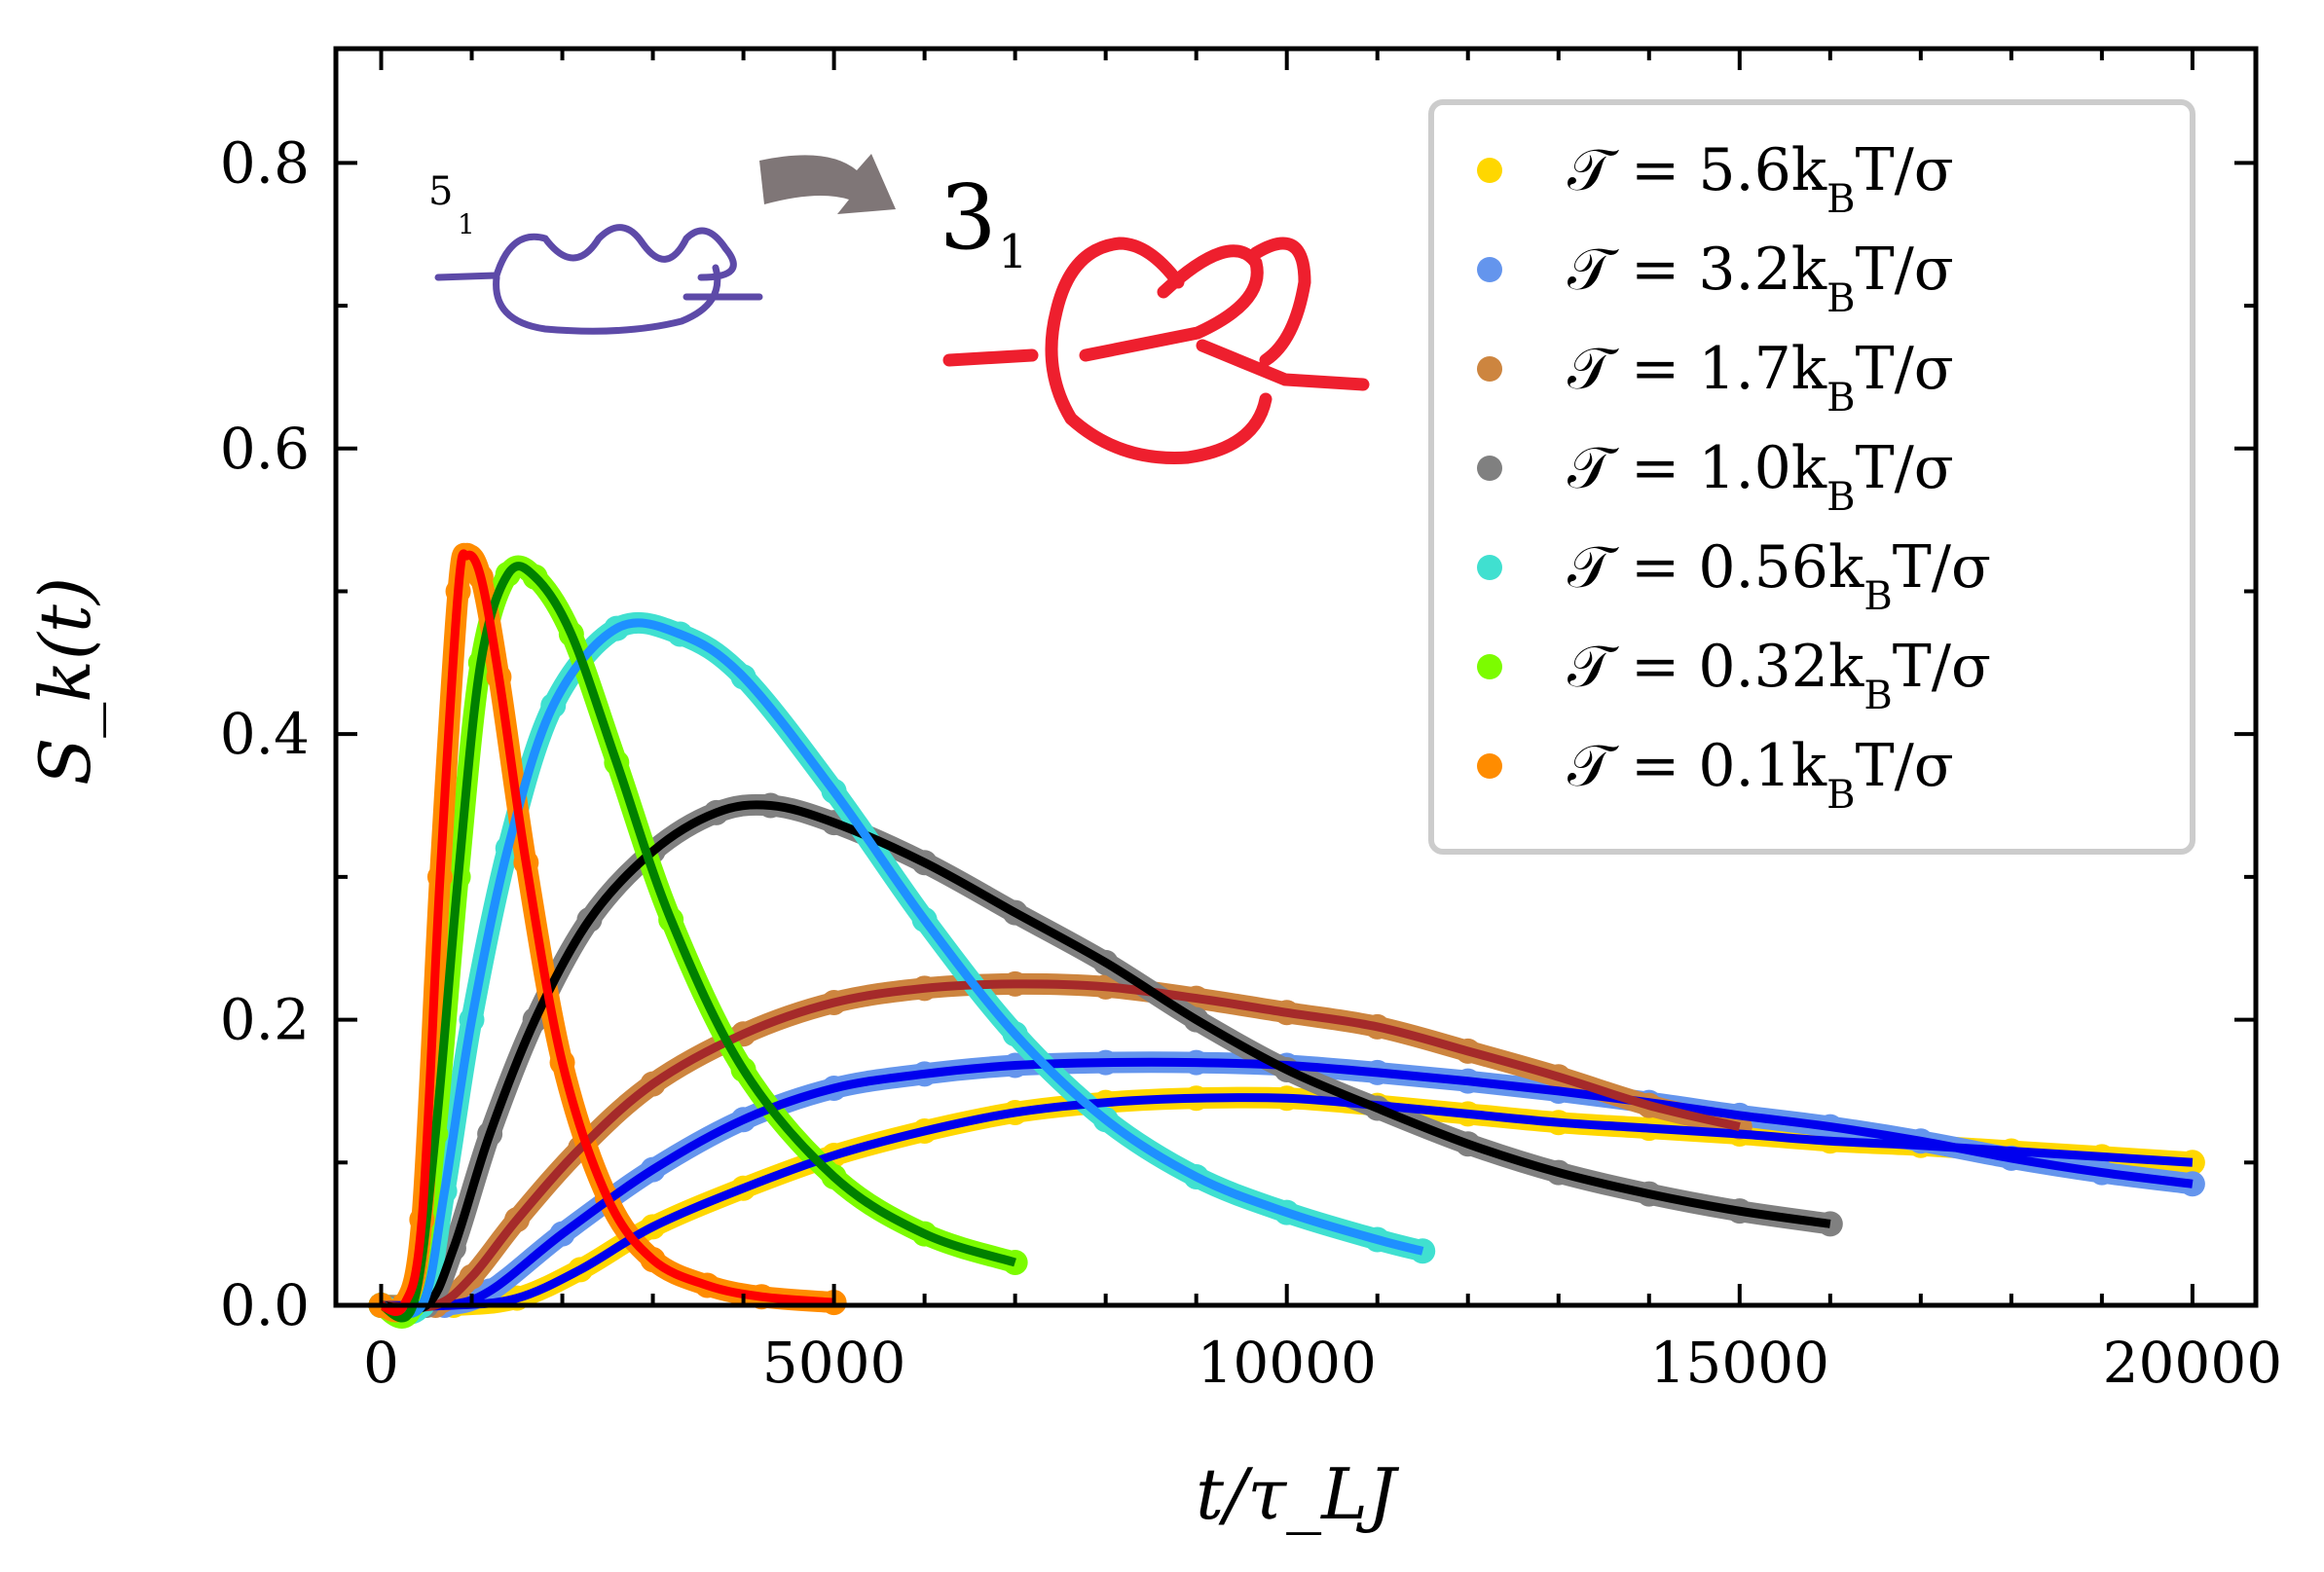  I want to click on knot-to-label: 3, so click(968, 217).